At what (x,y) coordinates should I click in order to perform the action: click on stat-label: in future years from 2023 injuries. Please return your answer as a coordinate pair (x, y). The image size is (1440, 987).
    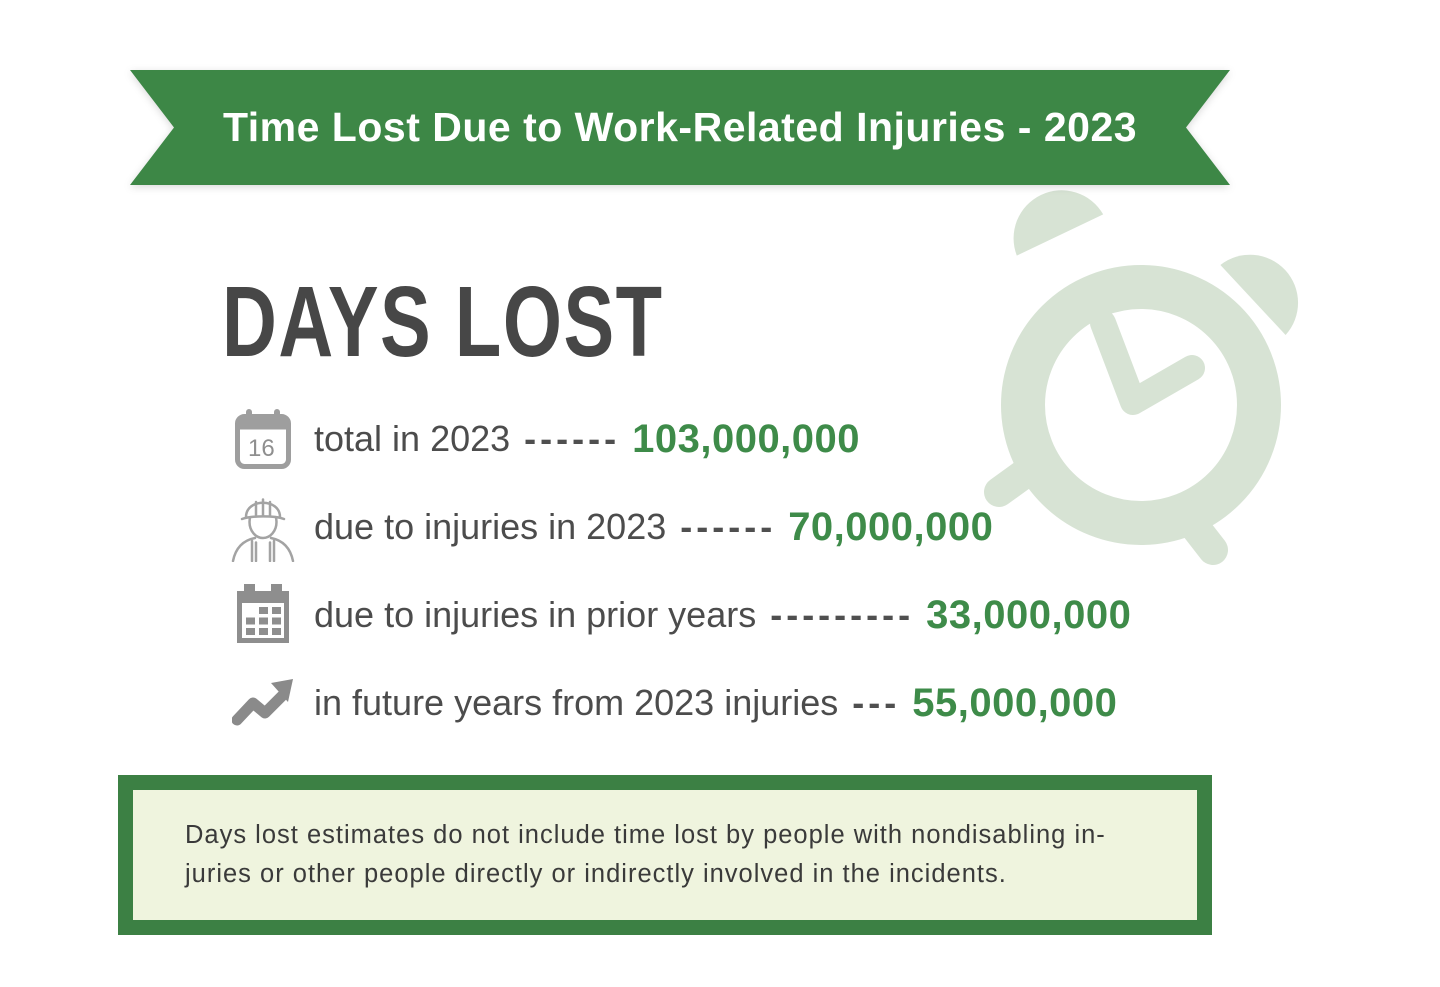
    Looking at the image, I should click on (576, 702).